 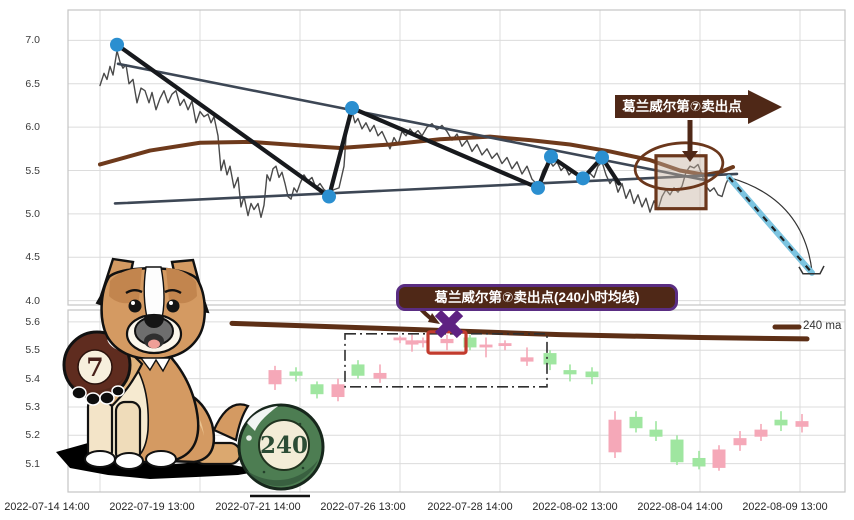 What do you see at coordinates (282, 473) in the screenshot?
I see `ball240-shade` at bounding box center [282, 473].